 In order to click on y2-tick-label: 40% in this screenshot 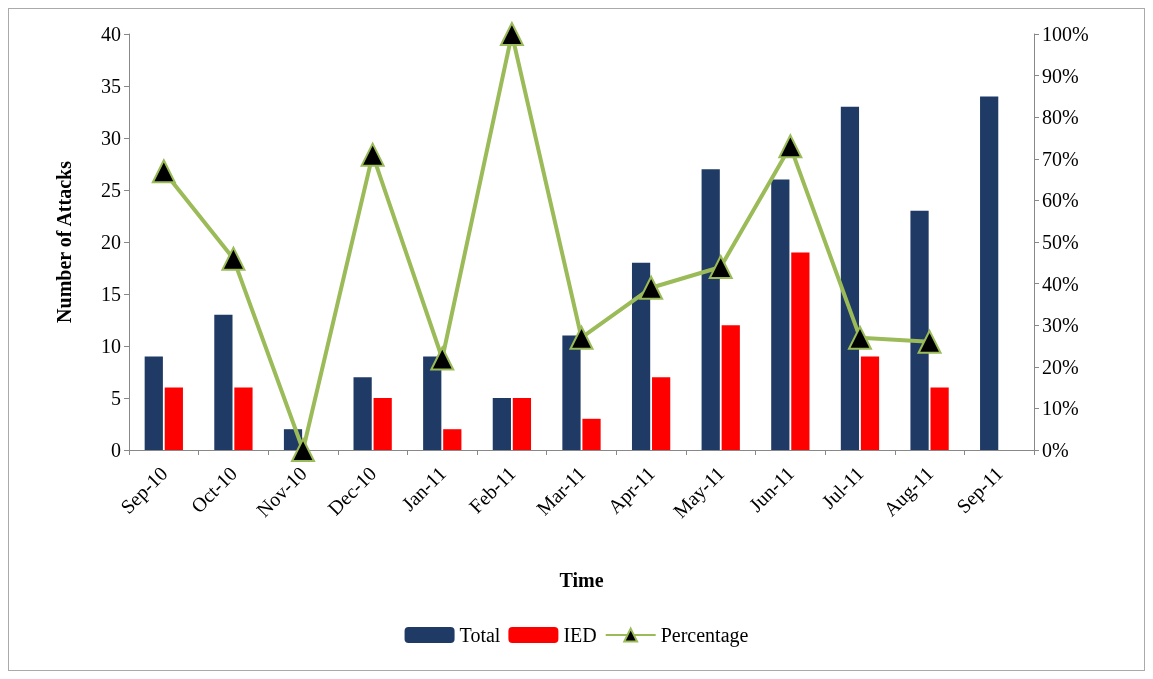, I will do `click(1060, 283)`.